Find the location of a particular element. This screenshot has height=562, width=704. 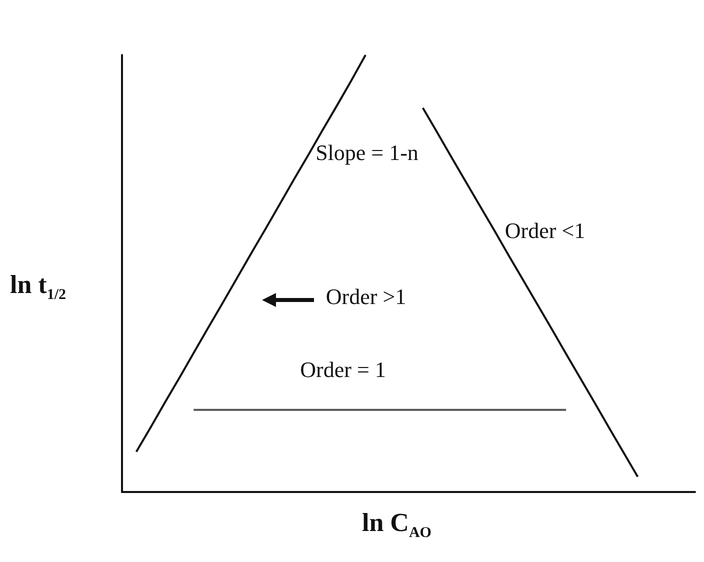

annotation: Order = 1 is located at coordinates (343, 370).